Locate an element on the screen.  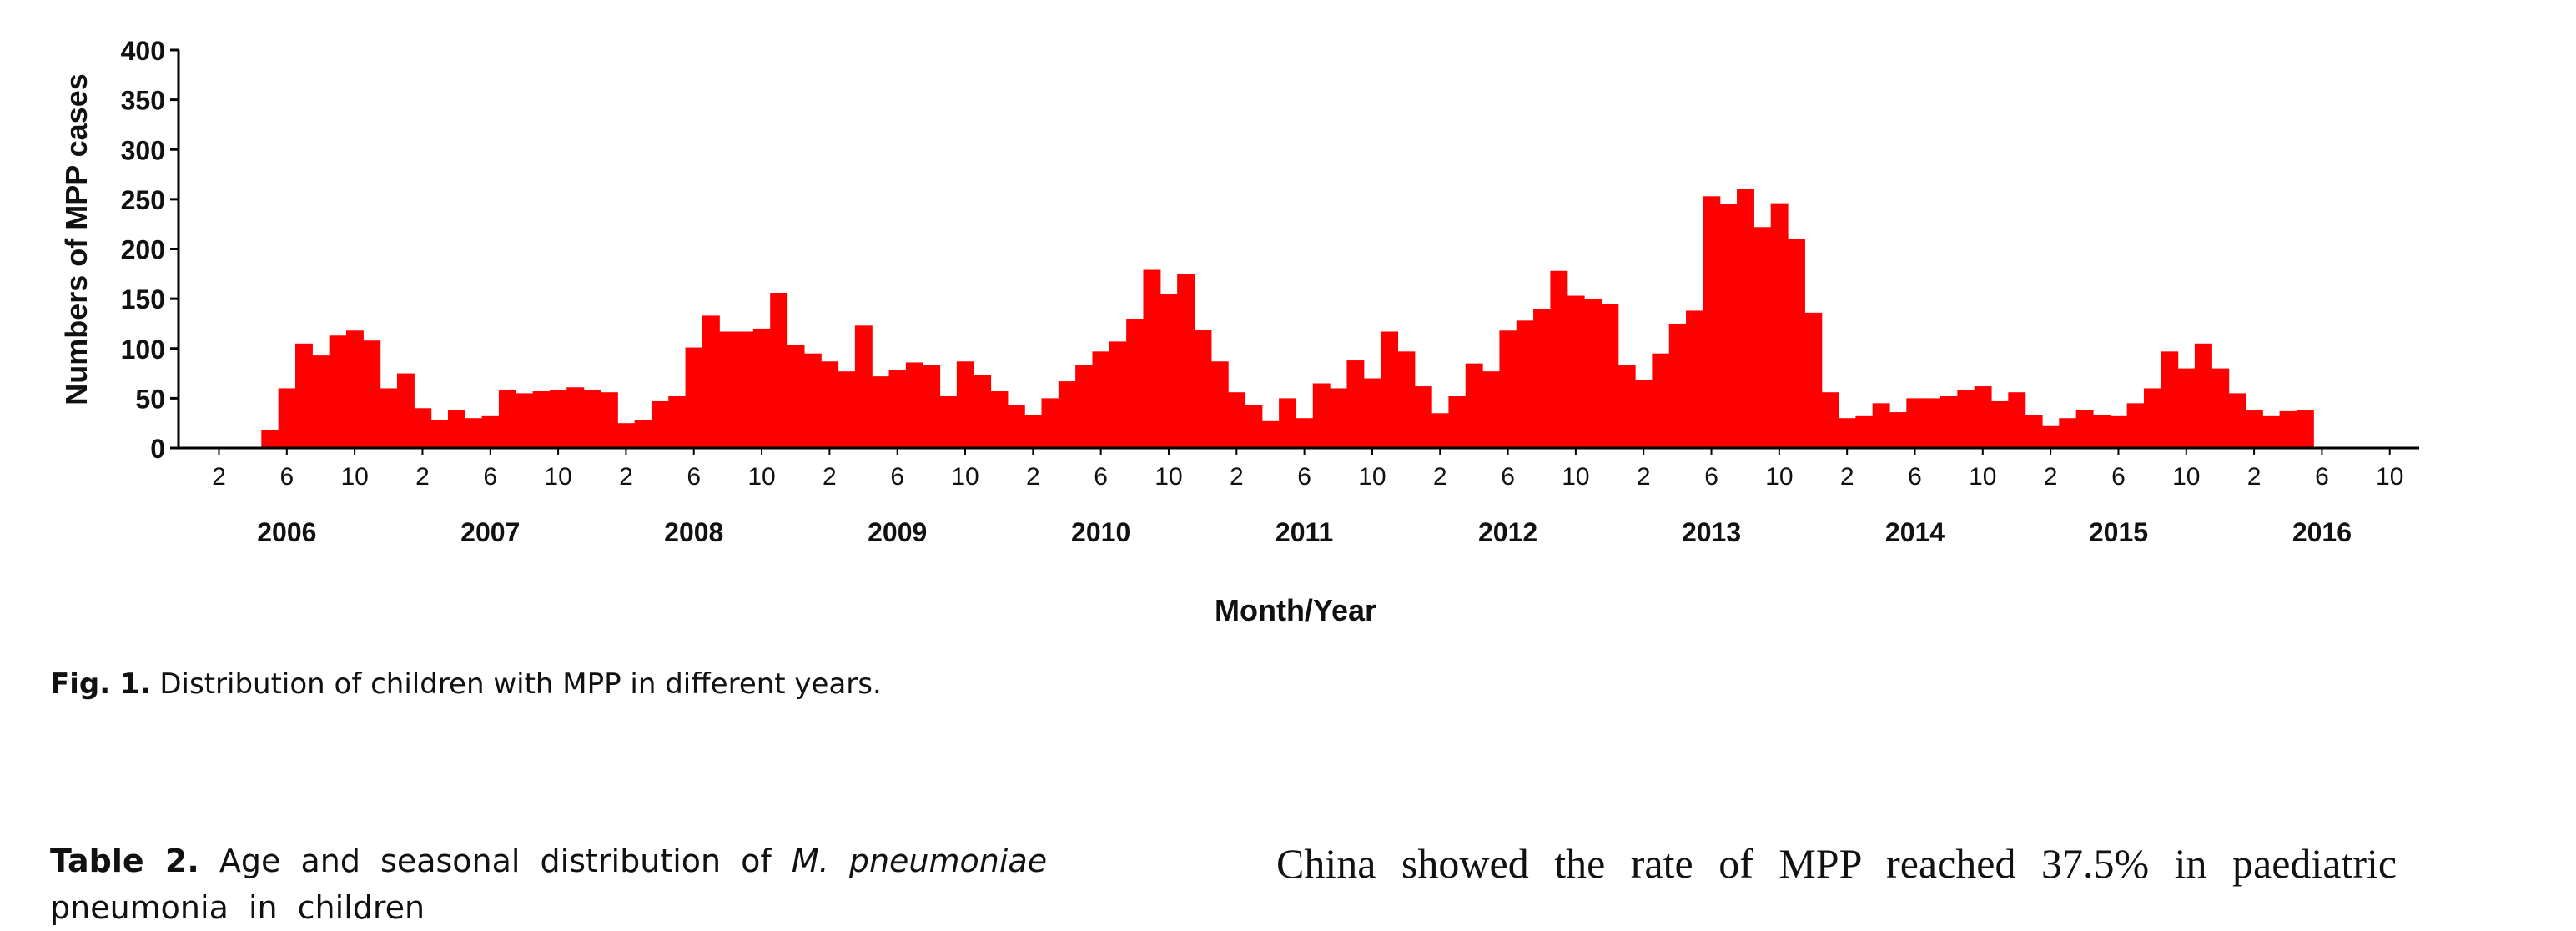
x-tick-label-2010-6: 6 is located at coordinates (1101, 477).